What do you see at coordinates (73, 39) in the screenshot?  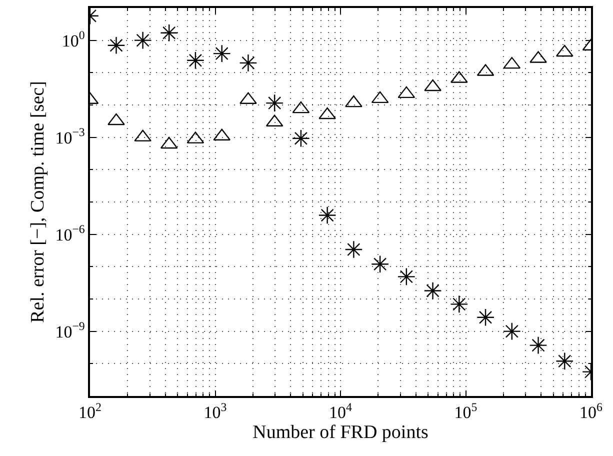 I see `y-tick-label: 10$^{0}$` at bounding box center [73, 39].